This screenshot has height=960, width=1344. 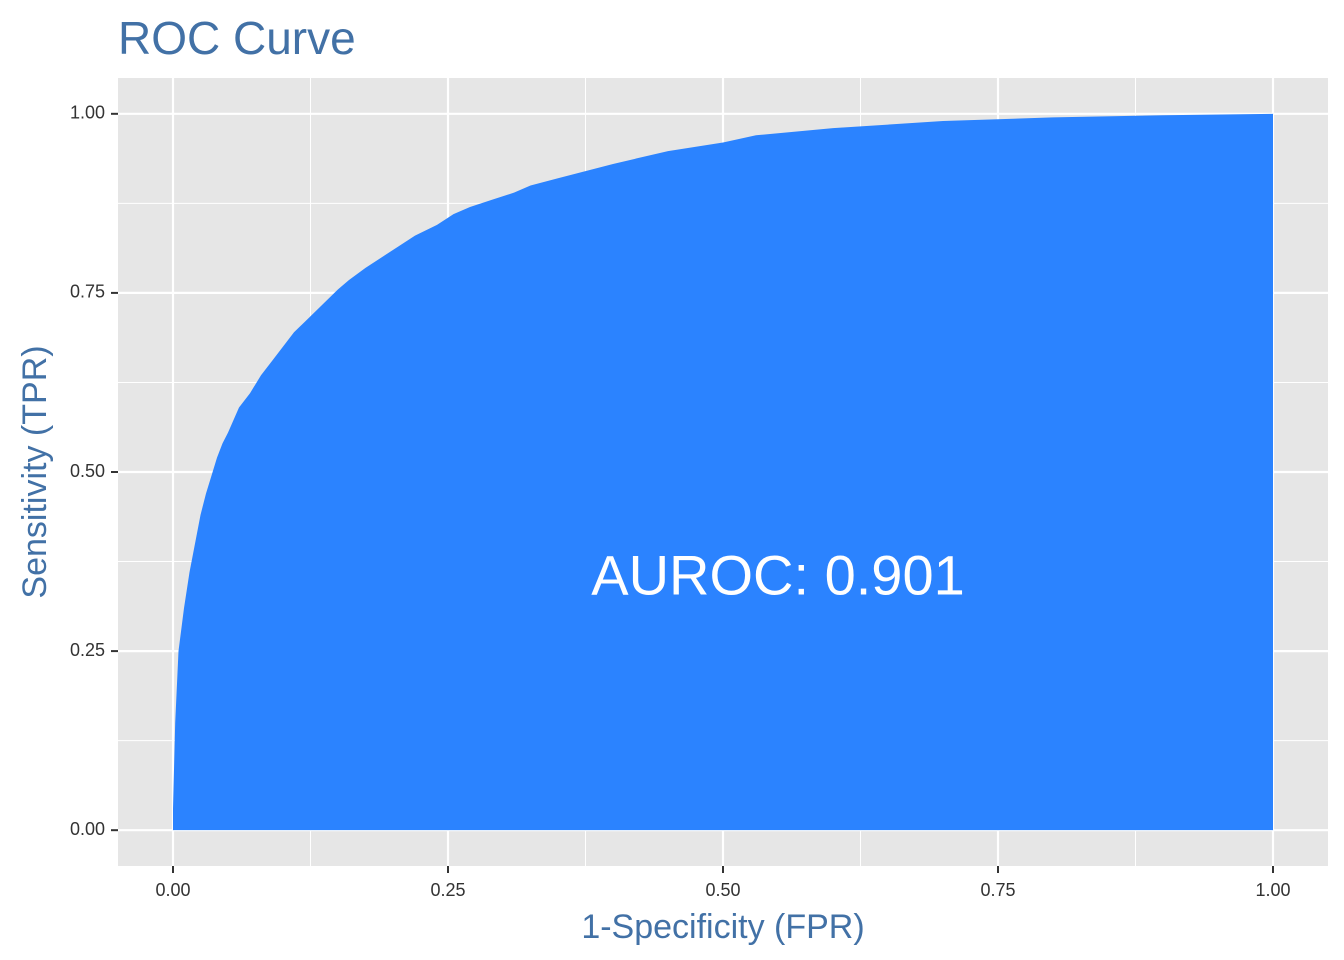 I want to click on y-axis: 0.00 0.25 0.50 0.75 1.00, so click(x=94, y=471).